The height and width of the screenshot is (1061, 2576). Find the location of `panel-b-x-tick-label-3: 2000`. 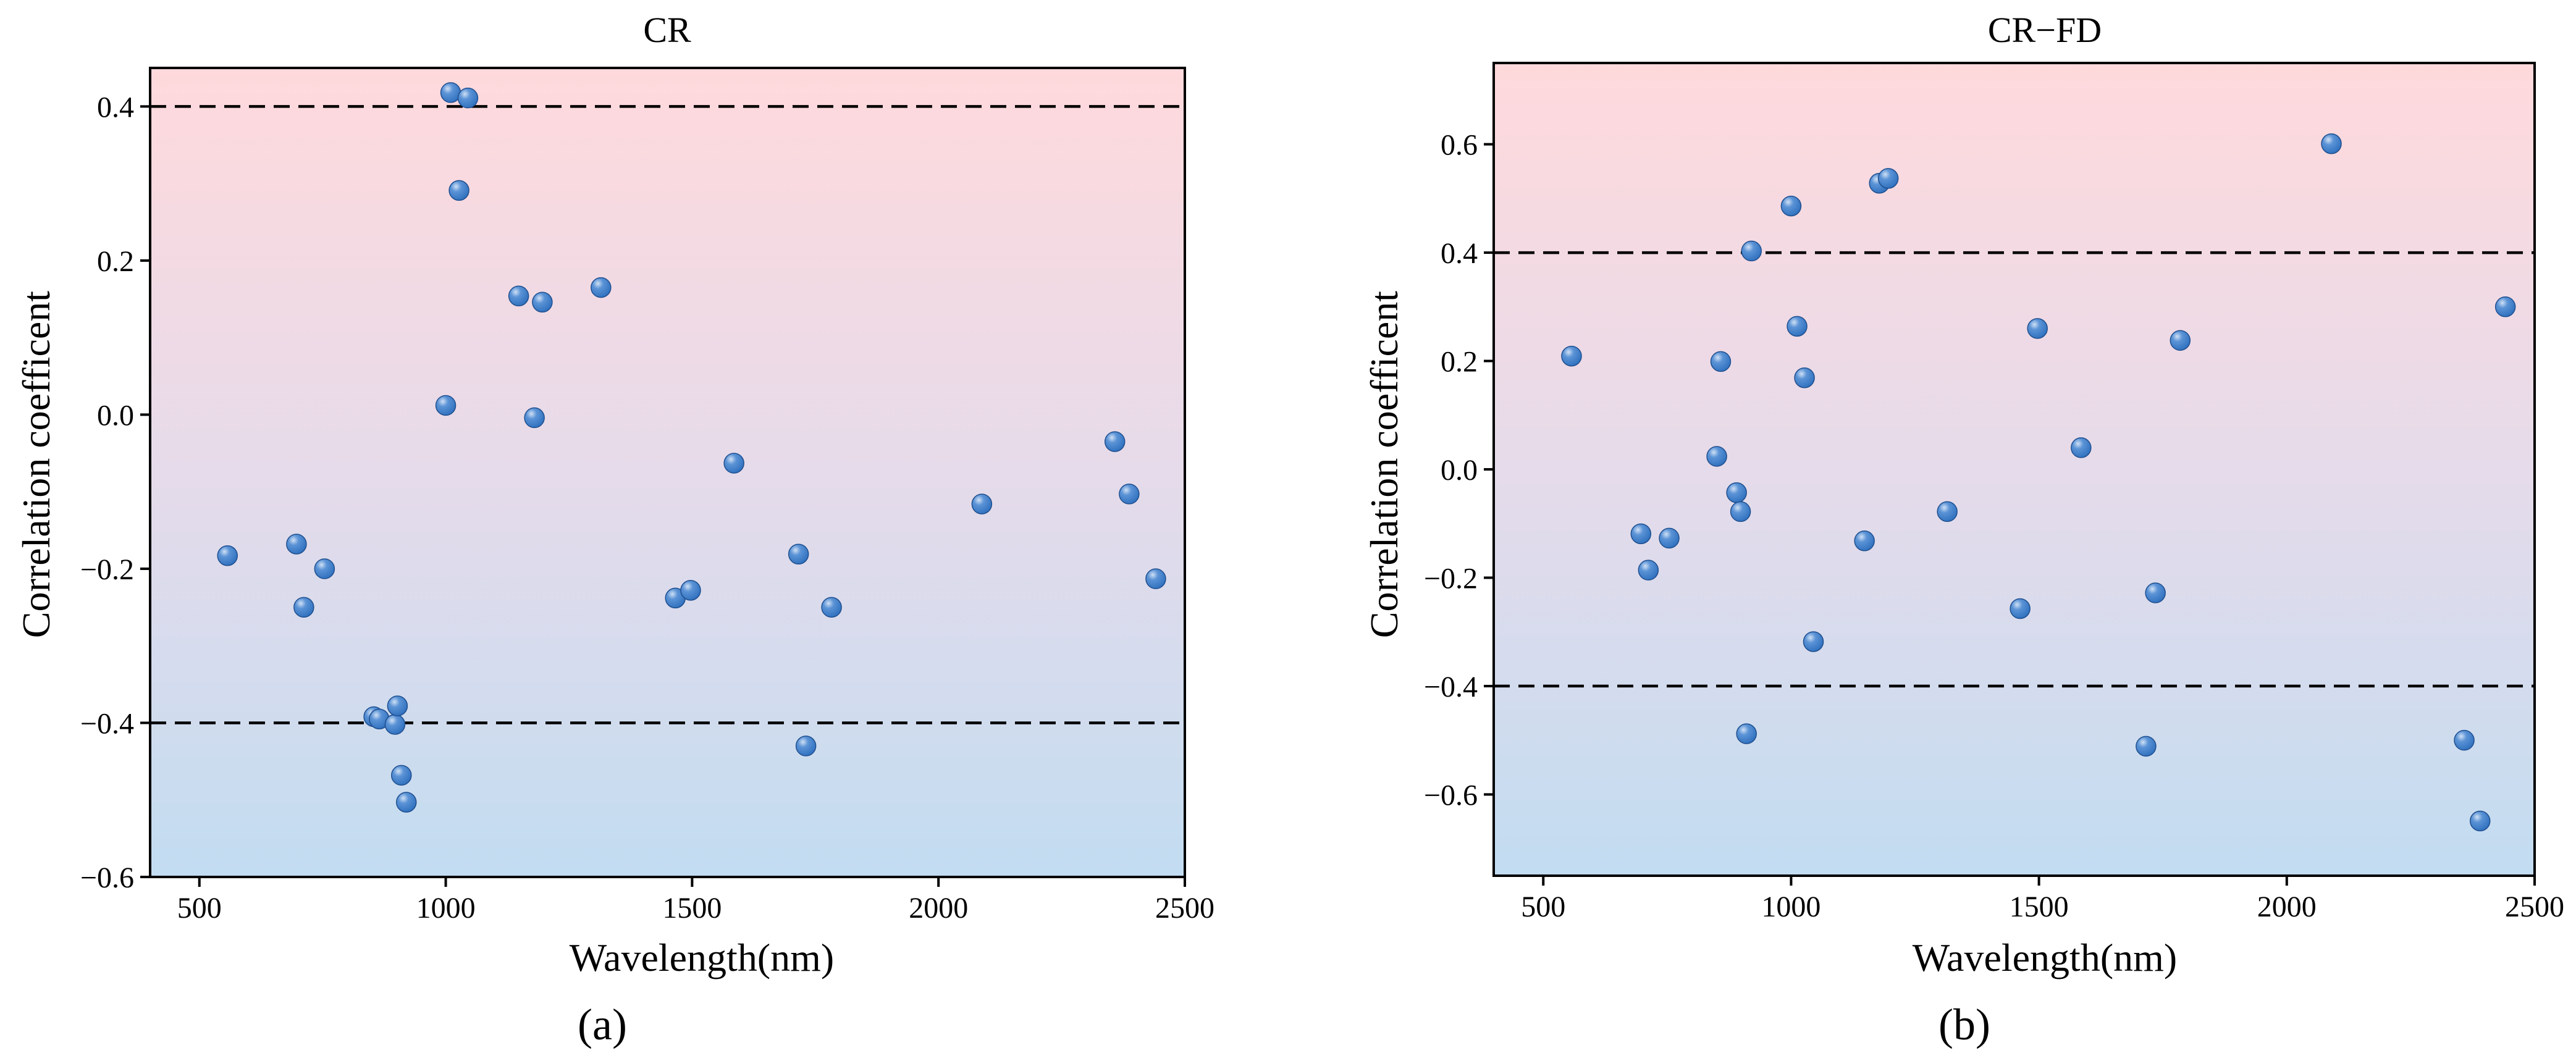

panel-b-x-tick-label-3: 2000 is located at coordinates (2287, 907).